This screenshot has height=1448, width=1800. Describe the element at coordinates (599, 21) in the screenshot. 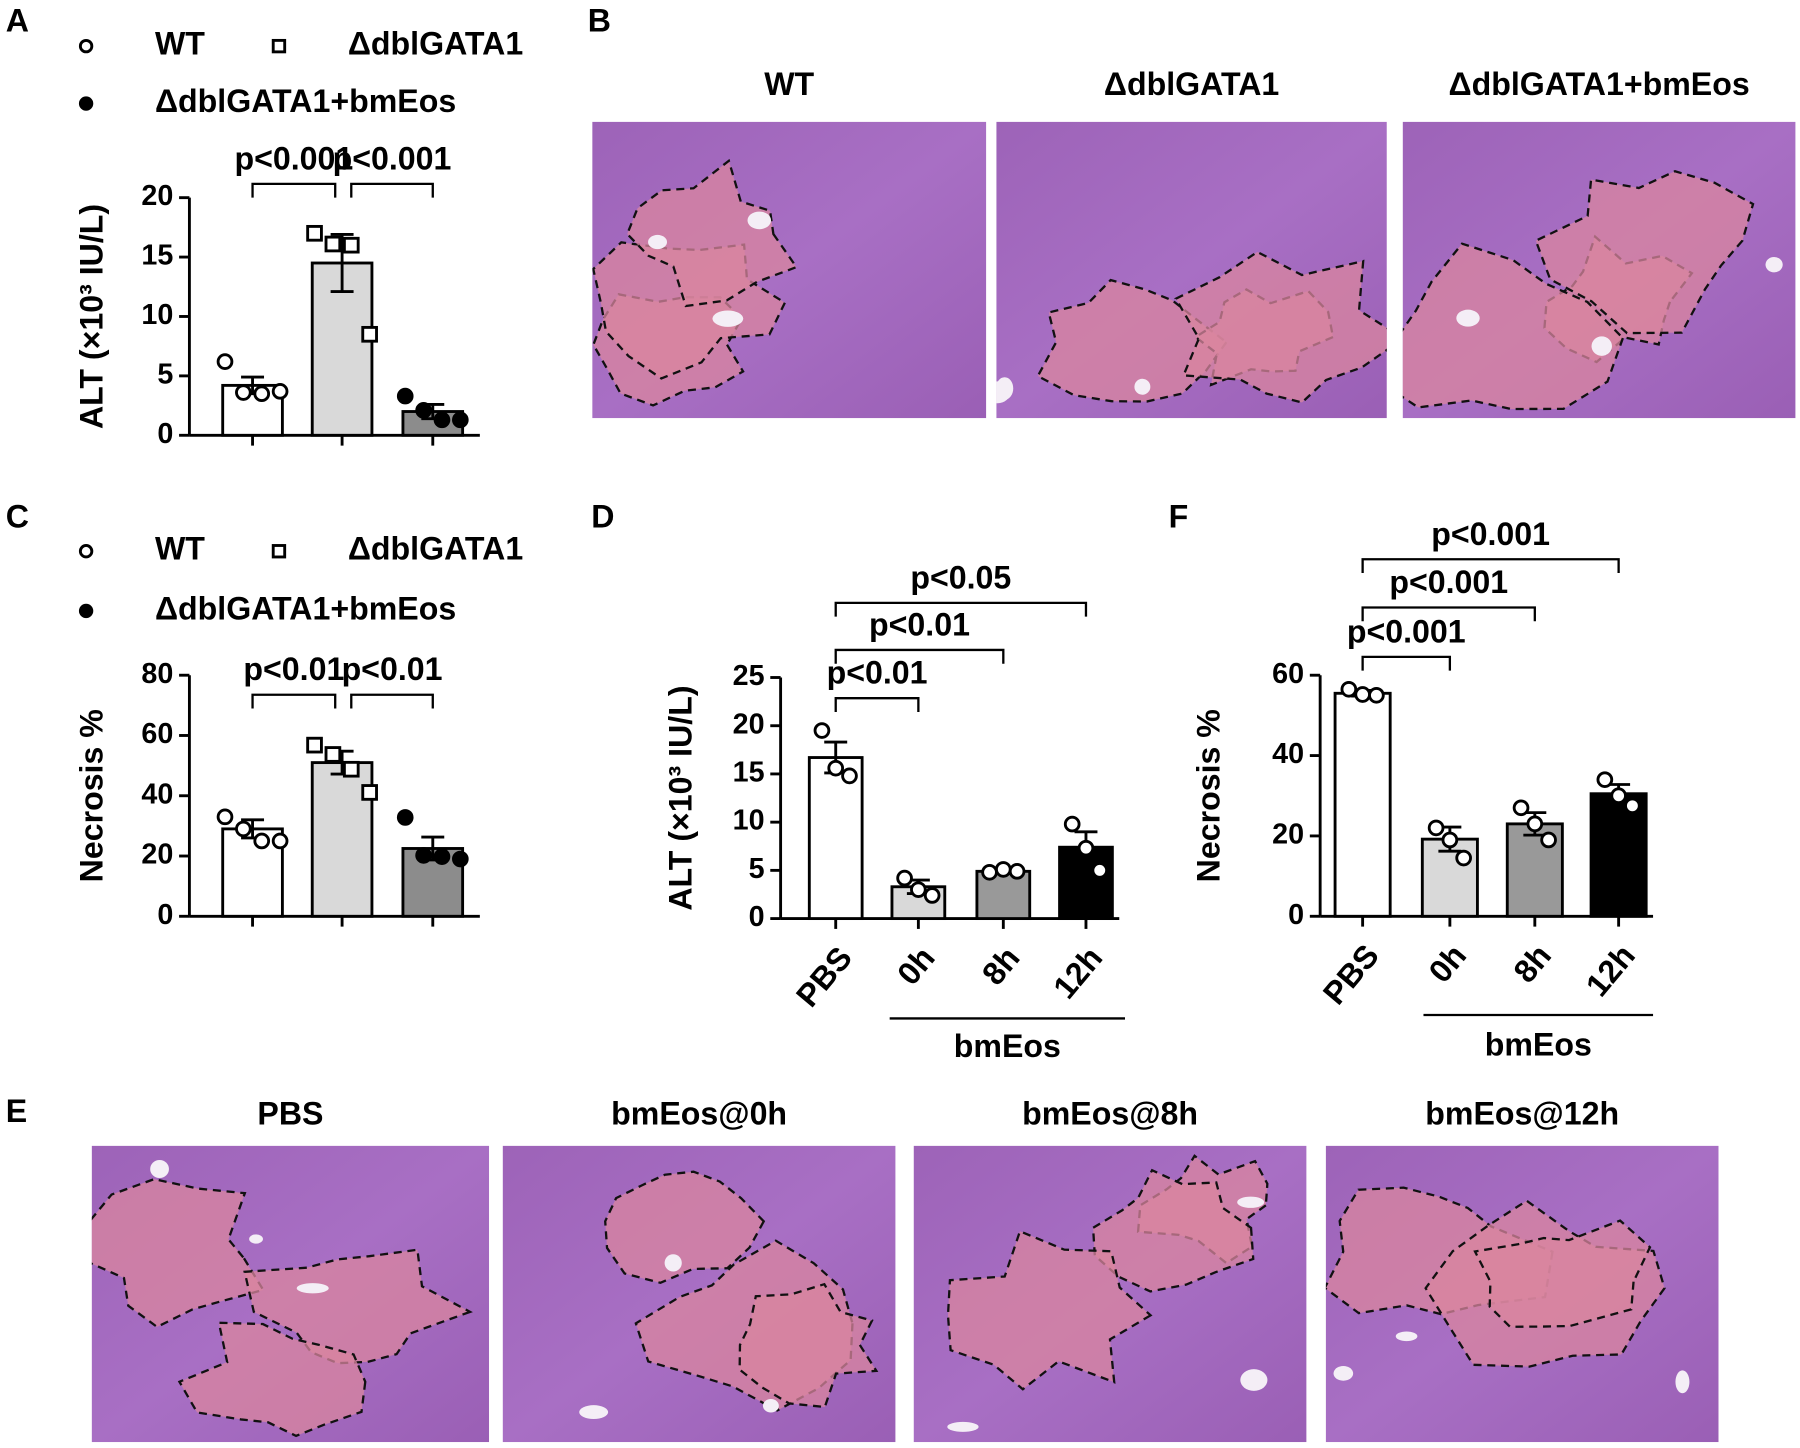

I see `panel-label: B` at that location.